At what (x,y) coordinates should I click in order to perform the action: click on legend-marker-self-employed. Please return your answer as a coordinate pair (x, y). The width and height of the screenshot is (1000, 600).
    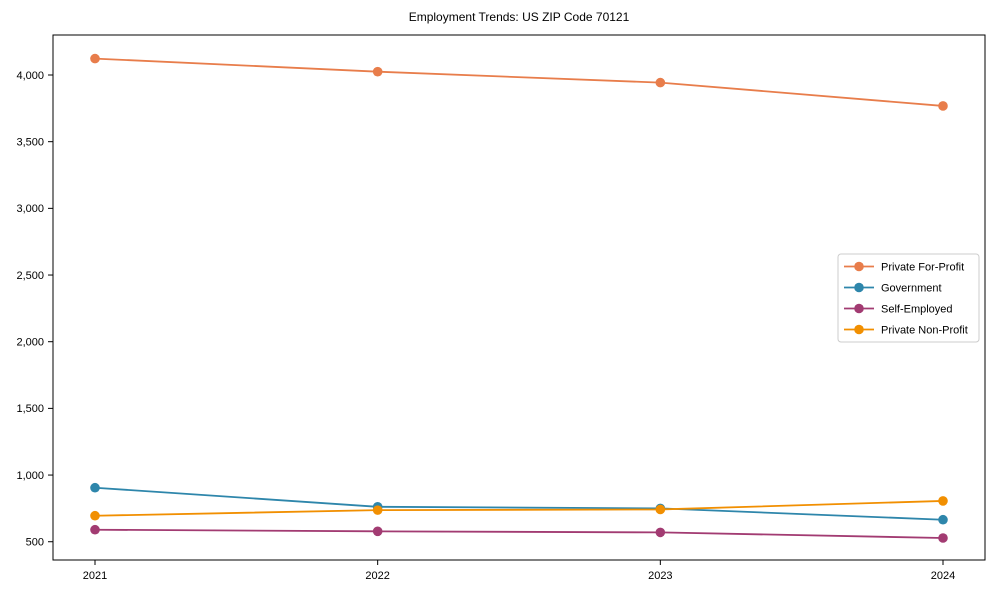
    Looking at the image, I should click on (859, 308).